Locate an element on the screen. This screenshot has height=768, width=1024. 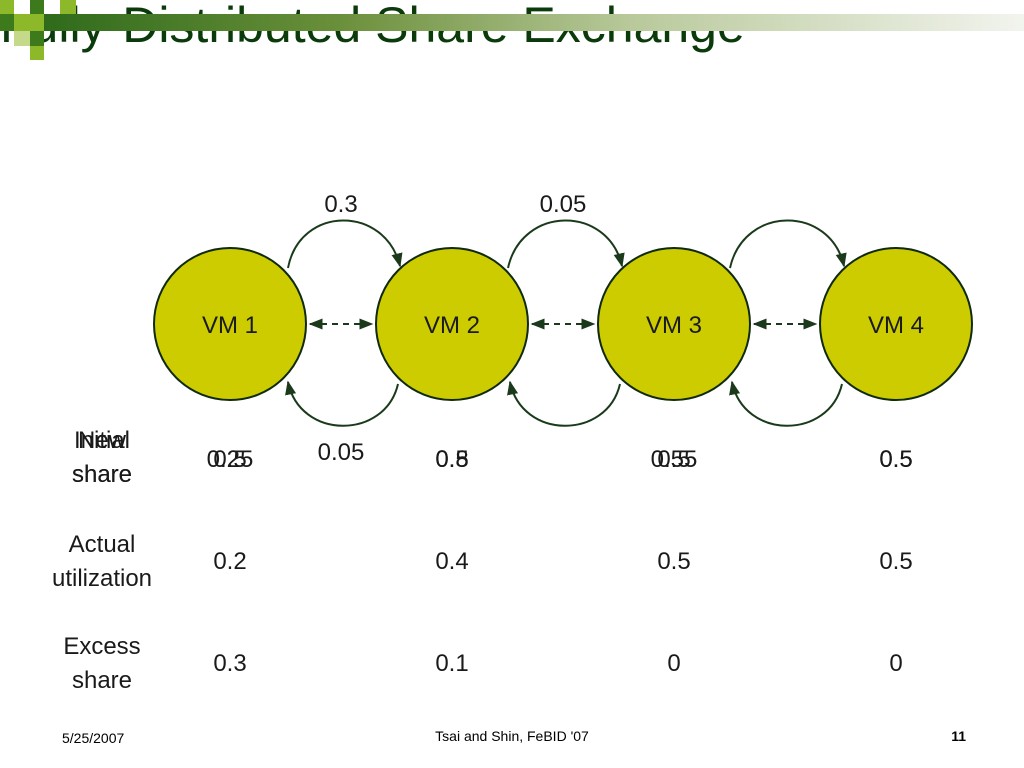
node-vm3: VM 3 is located at coordinates (674, 324).